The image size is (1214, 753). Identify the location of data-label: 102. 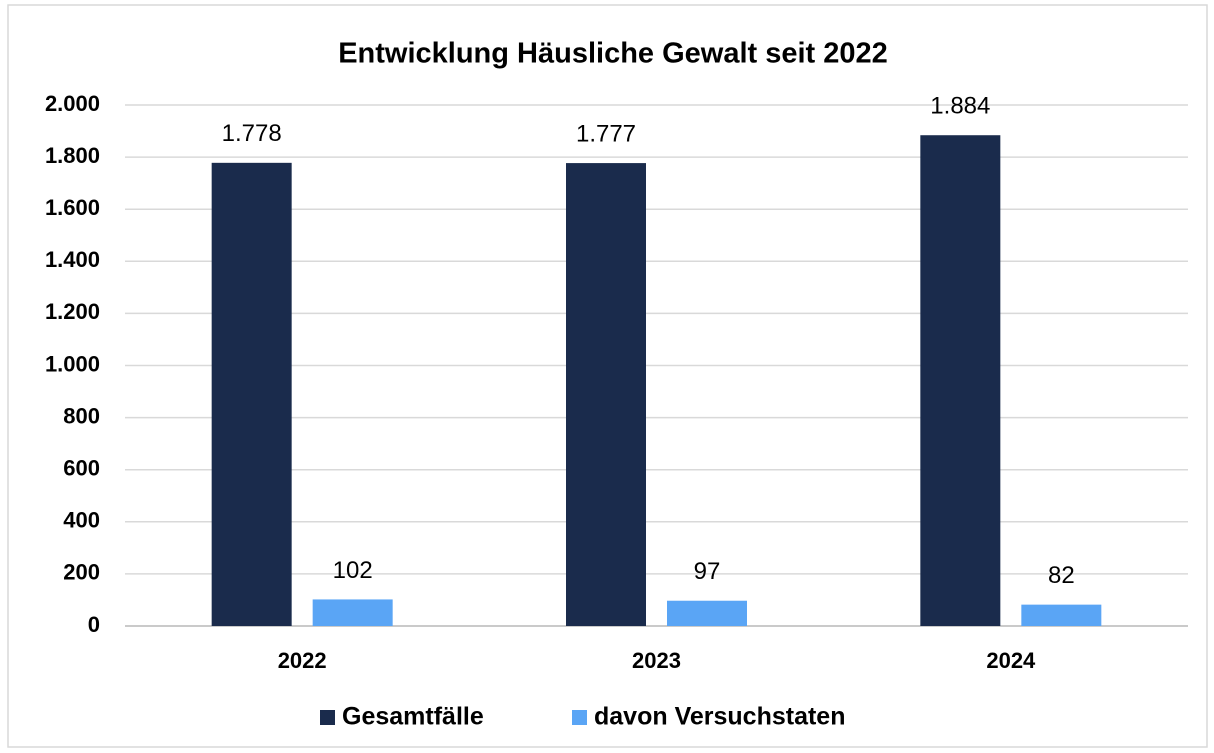
(353, 570).